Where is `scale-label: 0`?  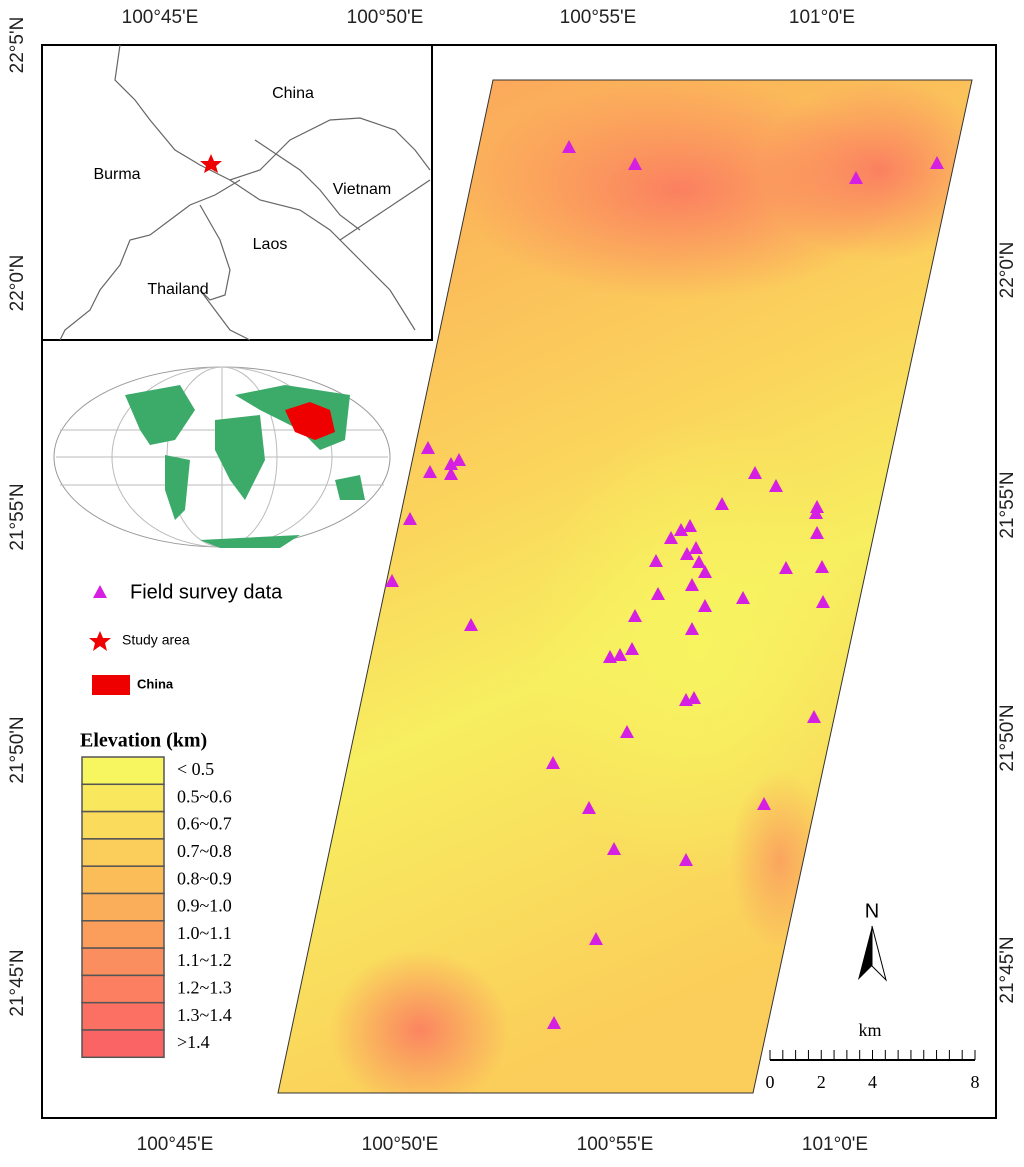
scale-label: 0 is located at coordinates (770, 1082).